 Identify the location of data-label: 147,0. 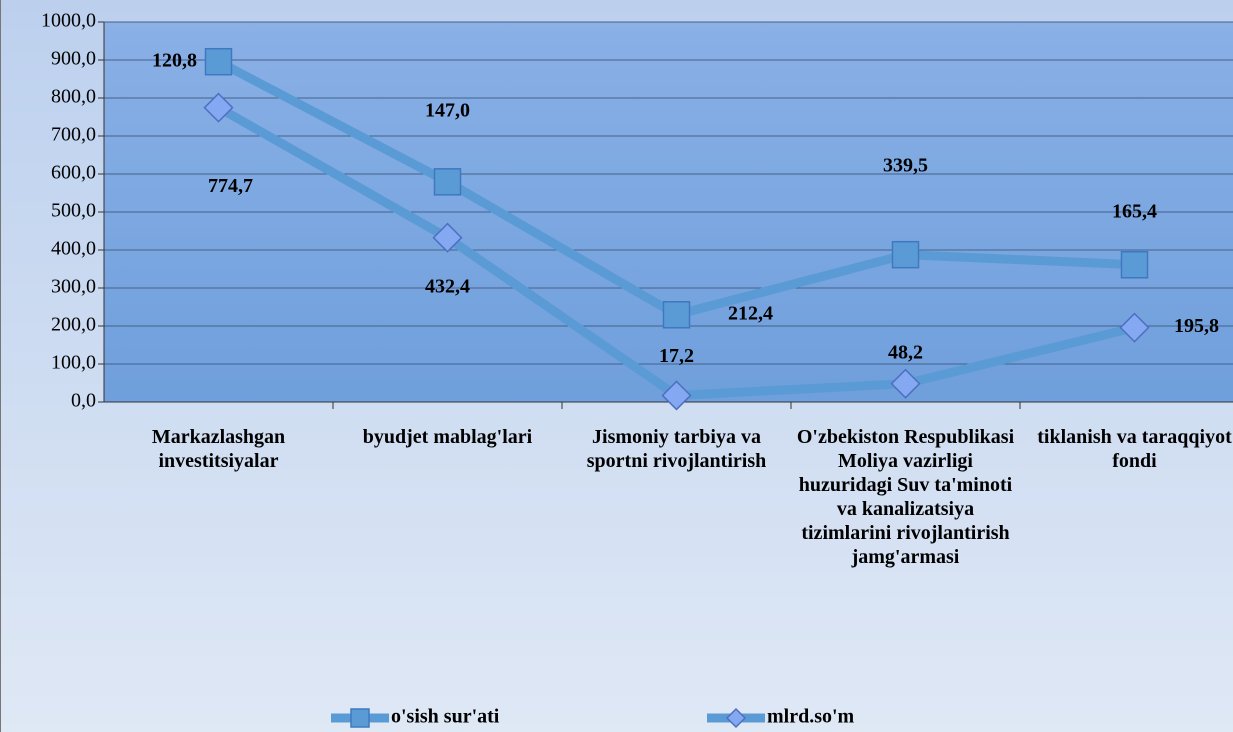
(447, 110).